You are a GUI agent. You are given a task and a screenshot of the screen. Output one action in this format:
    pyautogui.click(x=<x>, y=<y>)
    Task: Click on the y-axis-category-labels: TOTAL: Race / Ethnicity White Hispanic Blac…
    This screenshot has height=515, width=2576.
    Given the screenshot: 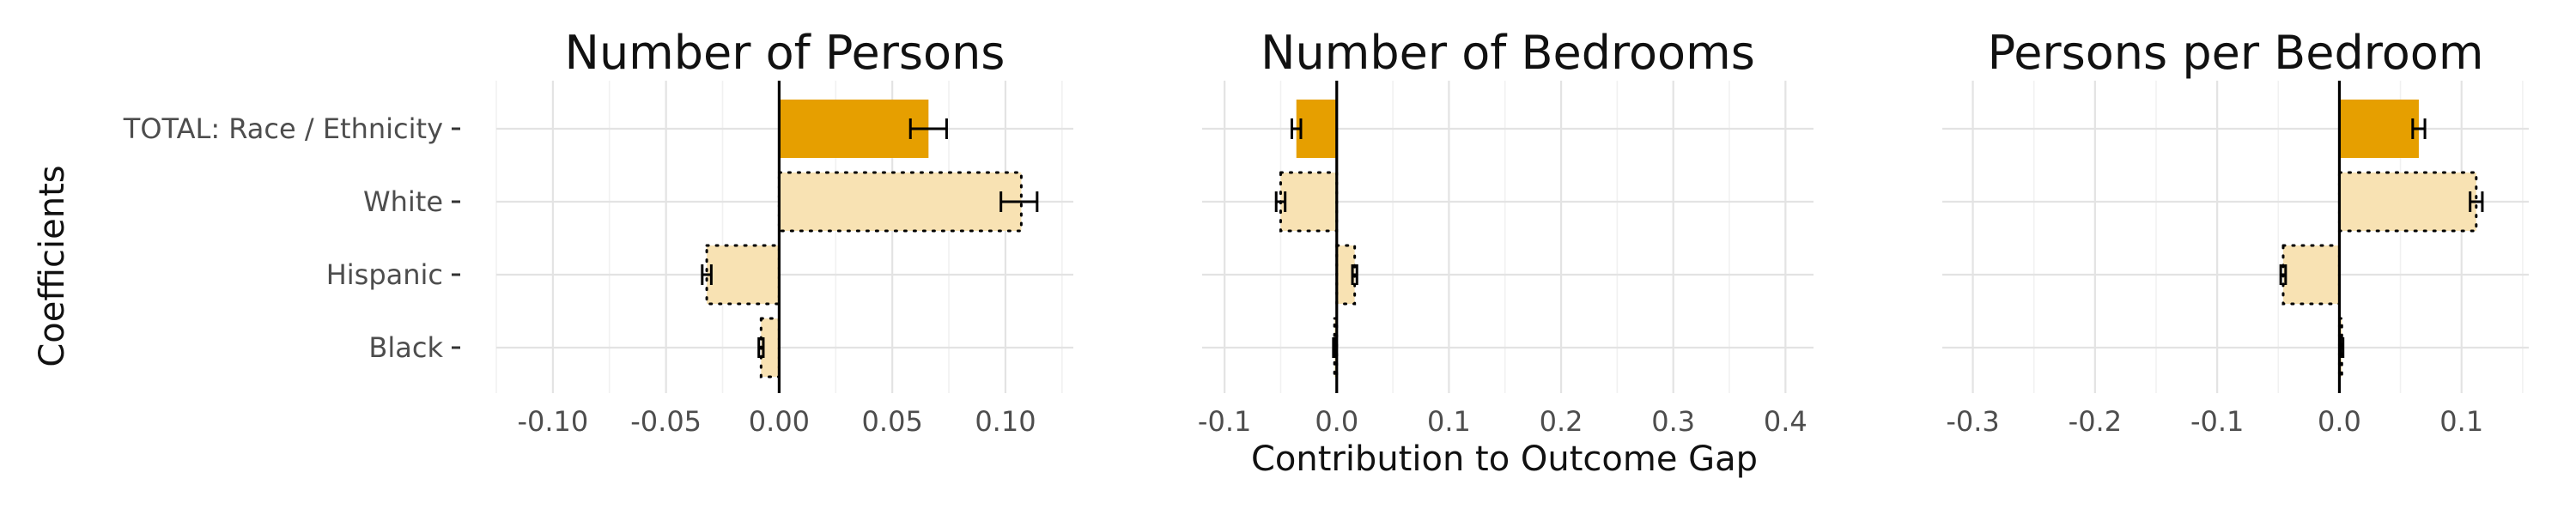 What is the action you would take?
    pyautogui.click(x=291, y=238)
    